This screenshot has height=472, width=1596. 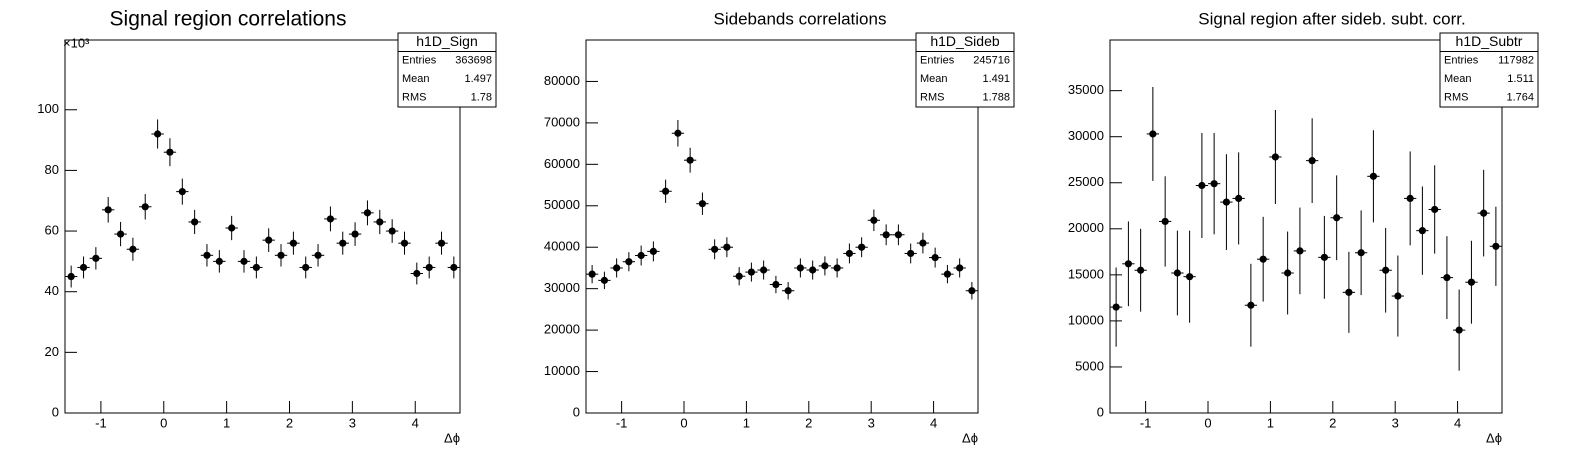 I want to click on y-tick-label: 80, so click(x=52, y=169).